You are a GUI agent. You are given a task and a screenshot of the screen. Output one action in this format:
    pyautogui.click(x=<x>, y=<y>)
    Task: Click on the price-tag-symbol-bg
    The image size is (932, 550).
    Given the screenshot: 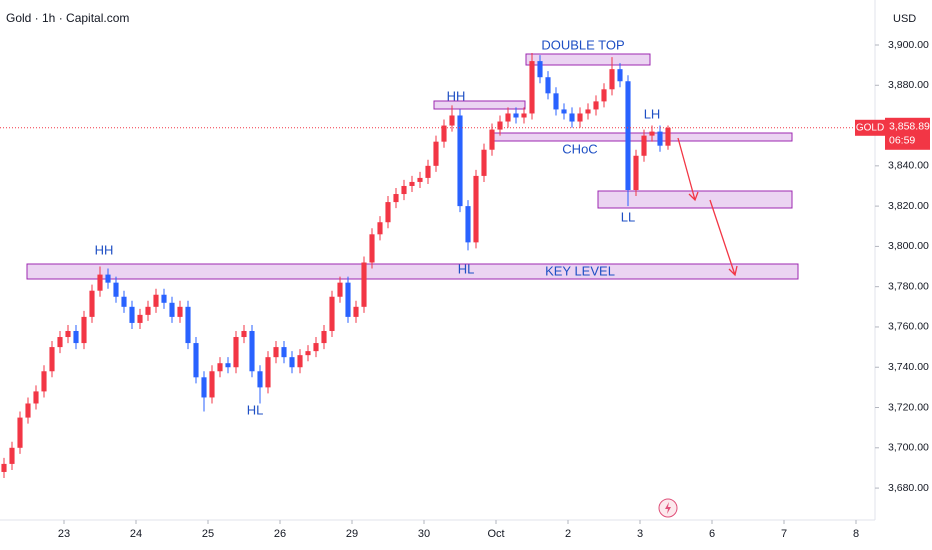 What is the action you would take?
    pyautogui.click(x=870, y=127)
    